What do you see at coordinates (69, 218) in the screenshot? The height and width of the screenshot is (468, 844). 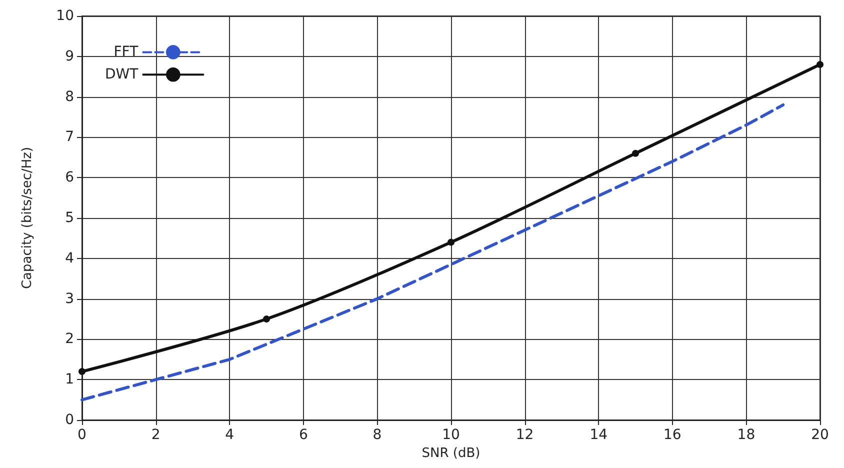 I see `y-tick-label: 5` at bounding box center [69, 218].